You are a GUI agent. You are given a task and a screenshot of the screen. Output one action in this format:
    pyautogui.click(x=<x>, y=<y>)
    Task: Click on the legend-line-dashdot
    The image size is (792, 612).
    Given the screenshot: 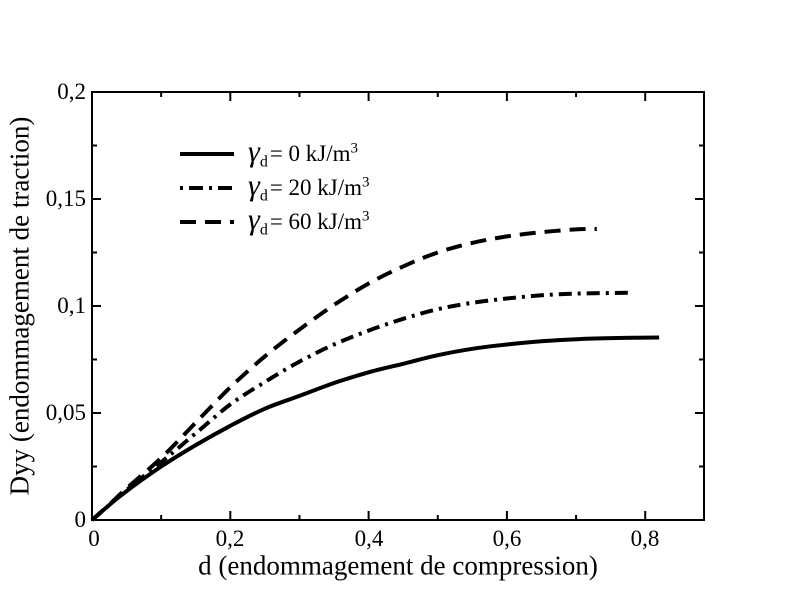 What is the action you would take?
    pyautogui.click(x=207, y=188)
    